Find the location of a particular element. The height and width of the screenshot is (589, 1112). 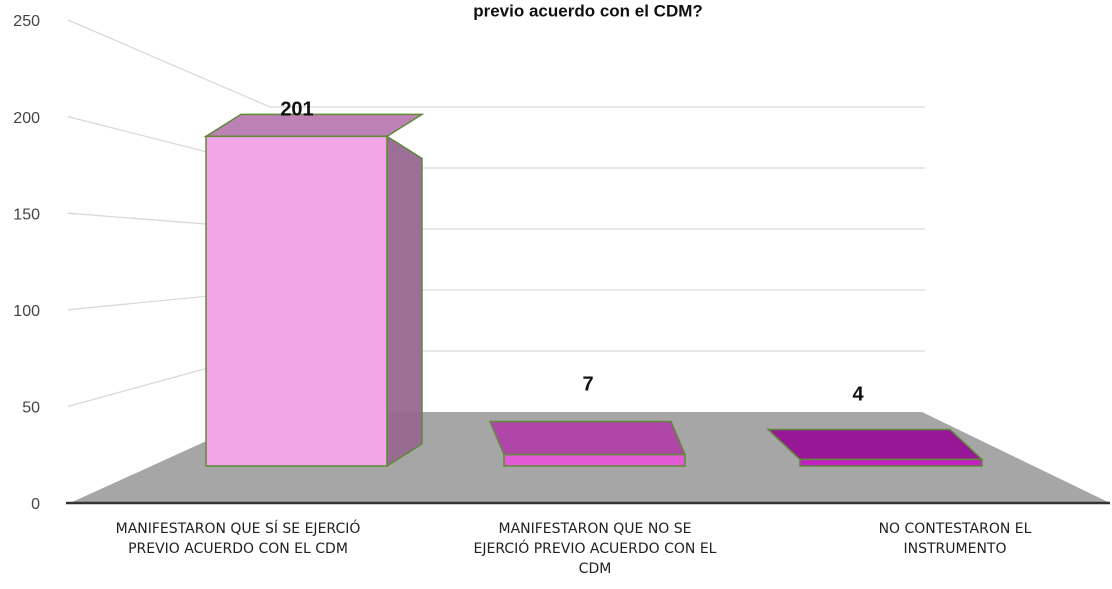

data-label: 7 is located at coordinates (587, 384).